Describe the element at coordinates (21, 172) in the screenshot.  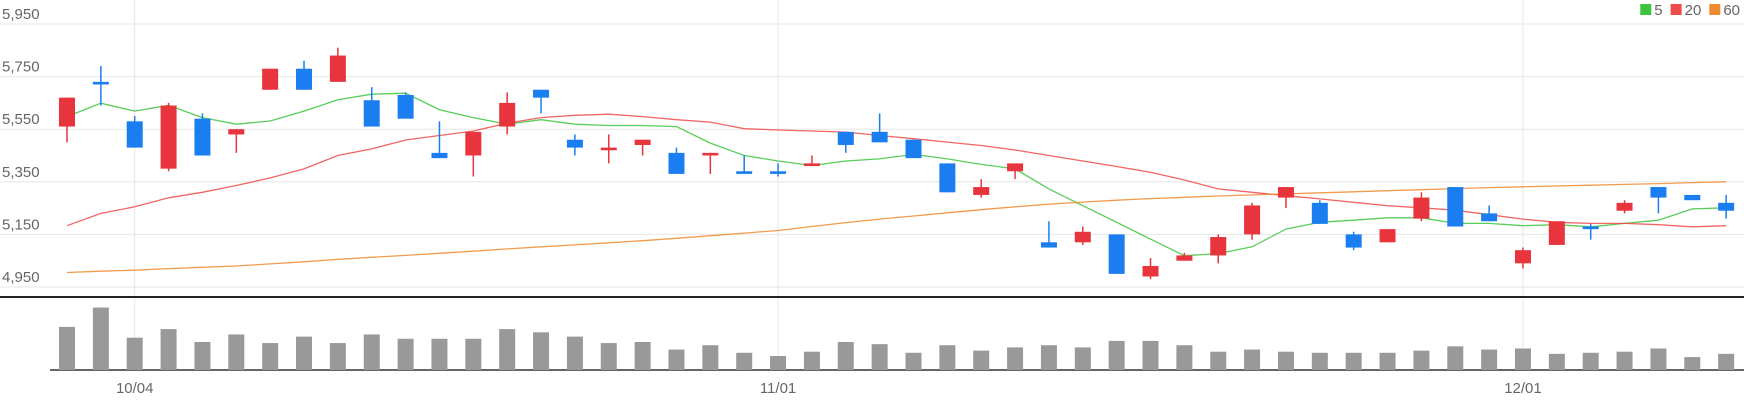
I see `y-tick-label: 5,350` at that location.